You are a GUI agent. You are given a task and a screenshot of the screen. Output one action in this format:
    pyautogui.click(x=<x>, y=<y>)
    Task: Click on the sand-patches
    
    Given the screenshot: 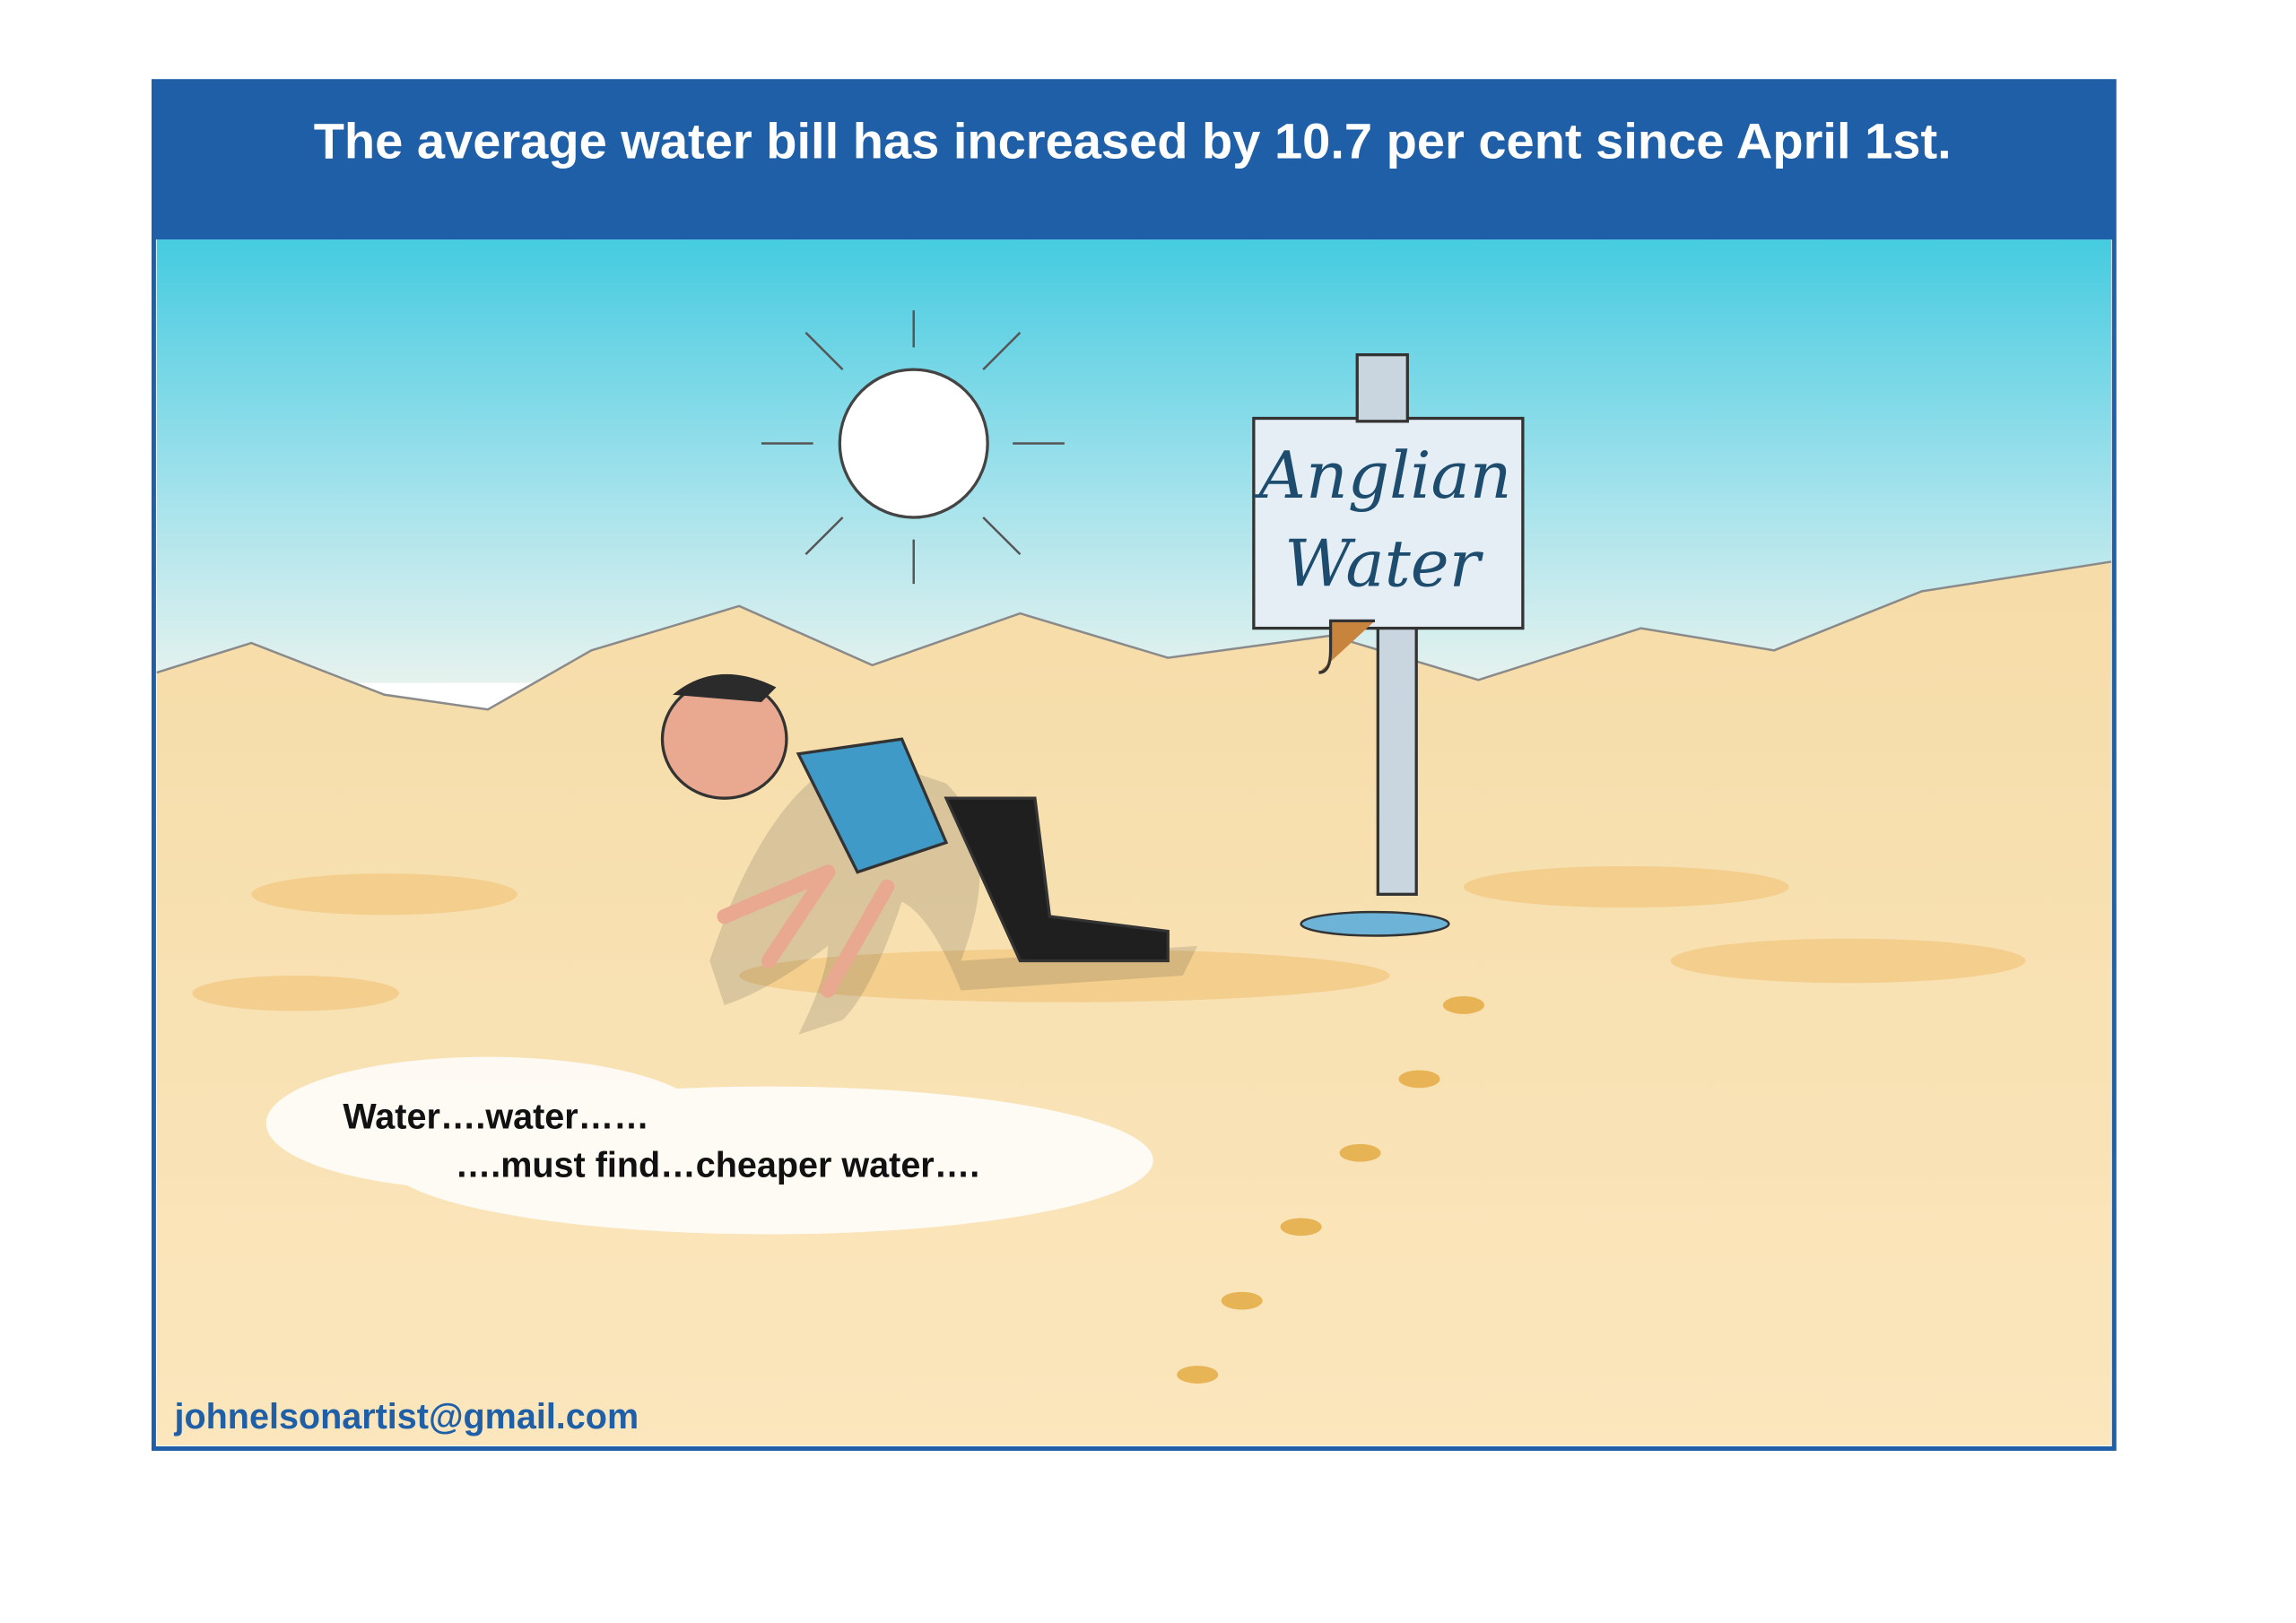 What is the action you would take?
    pyautogui.click(x=1109, y=938)
    